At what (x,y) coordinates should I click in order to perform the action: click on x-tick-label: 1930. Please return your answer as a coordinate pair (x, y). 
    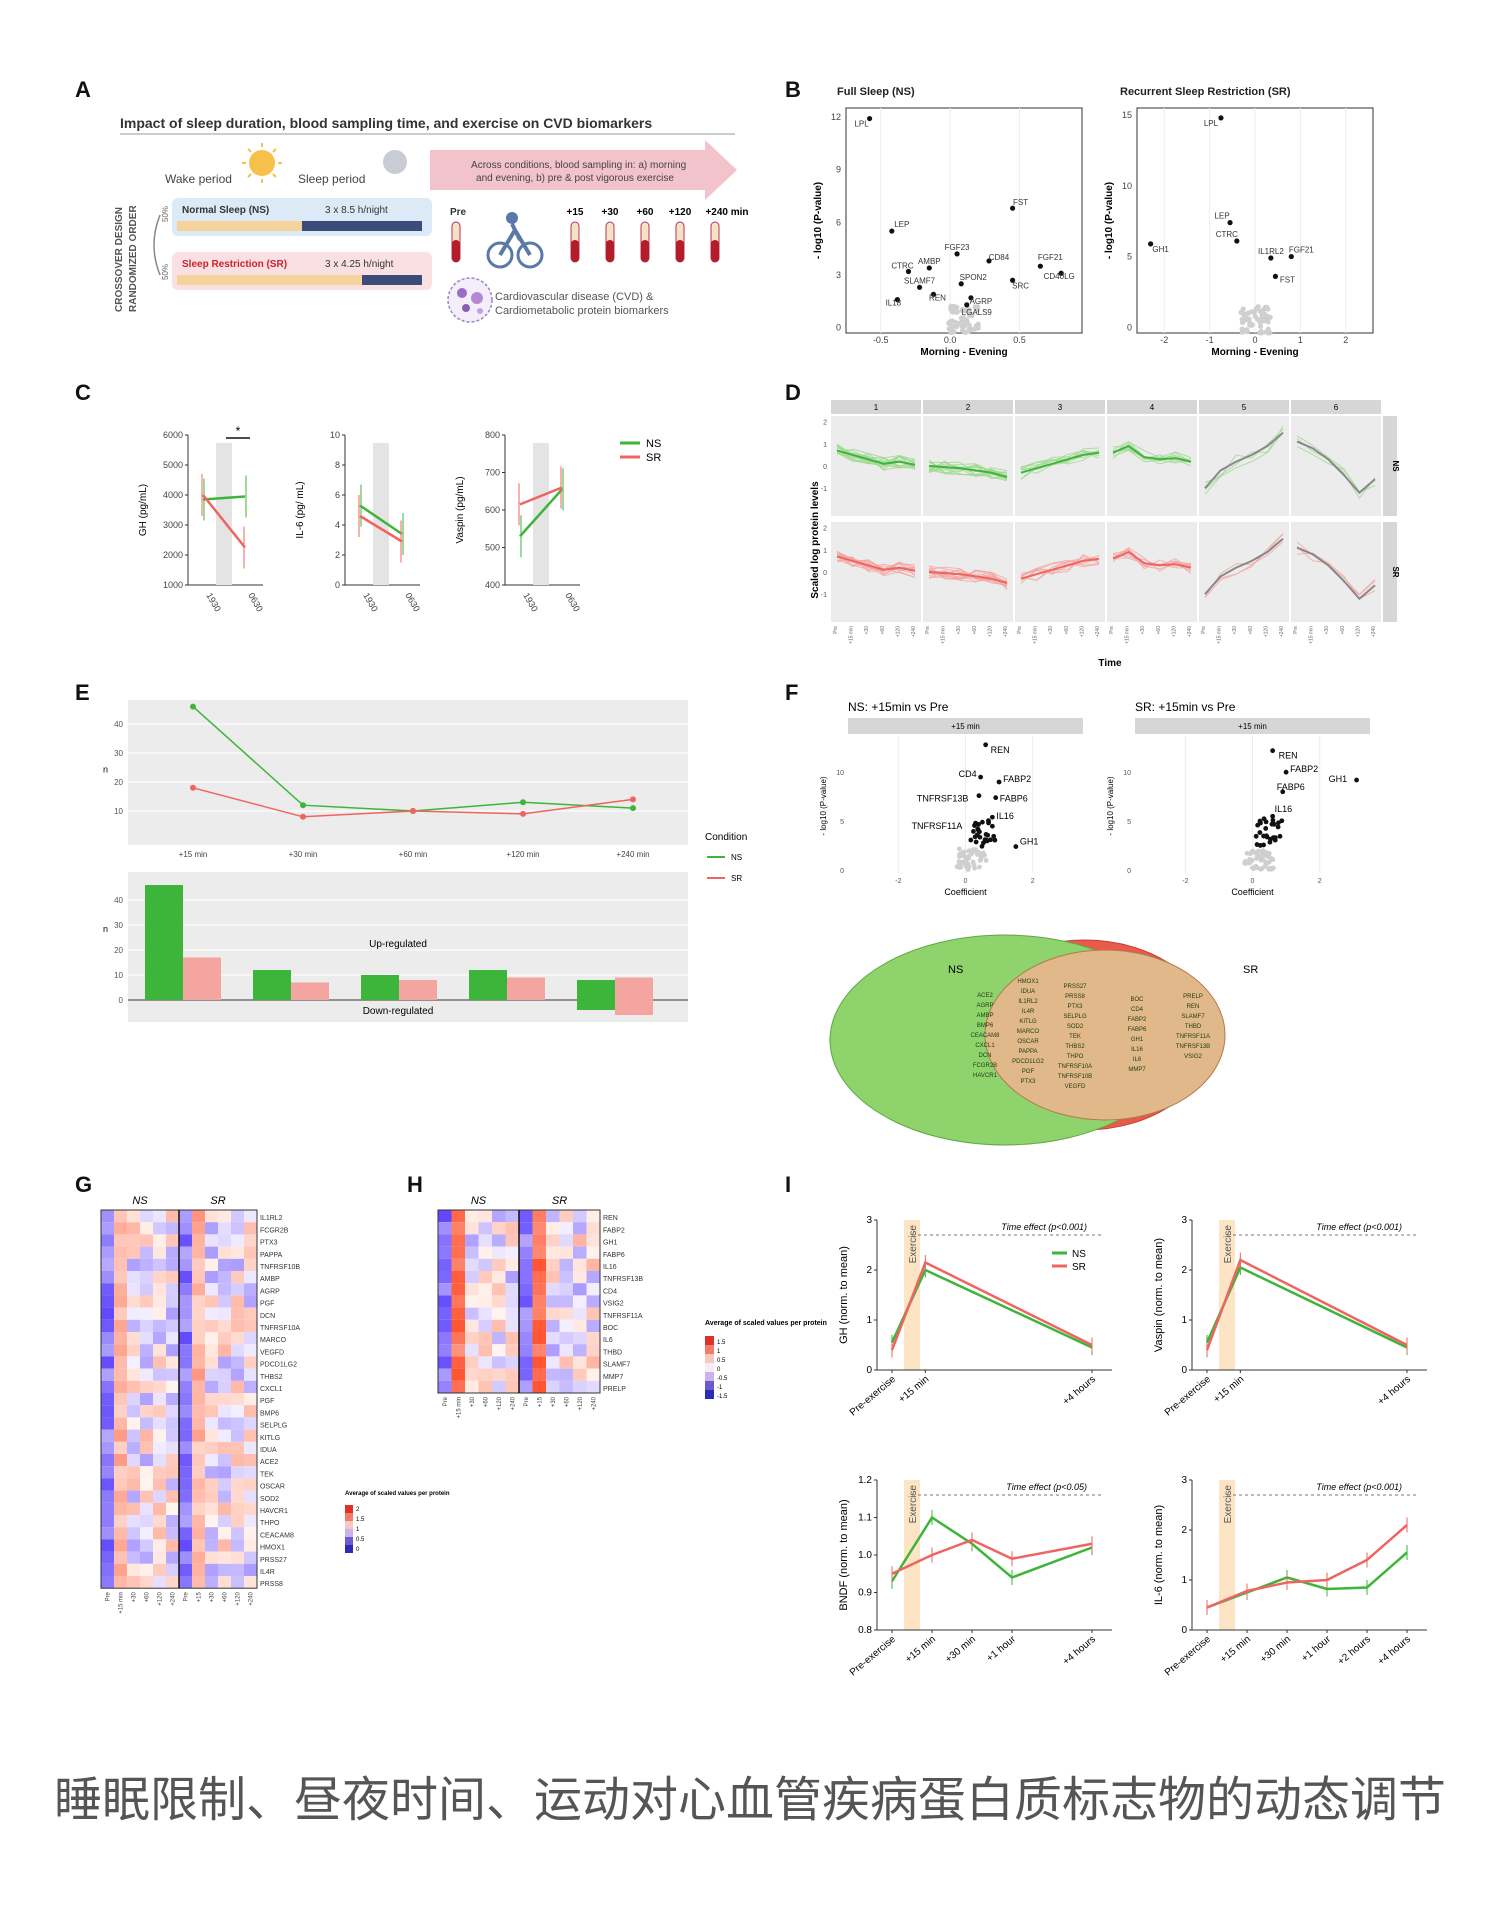
    Looking at the image, I should click on (530, 602).